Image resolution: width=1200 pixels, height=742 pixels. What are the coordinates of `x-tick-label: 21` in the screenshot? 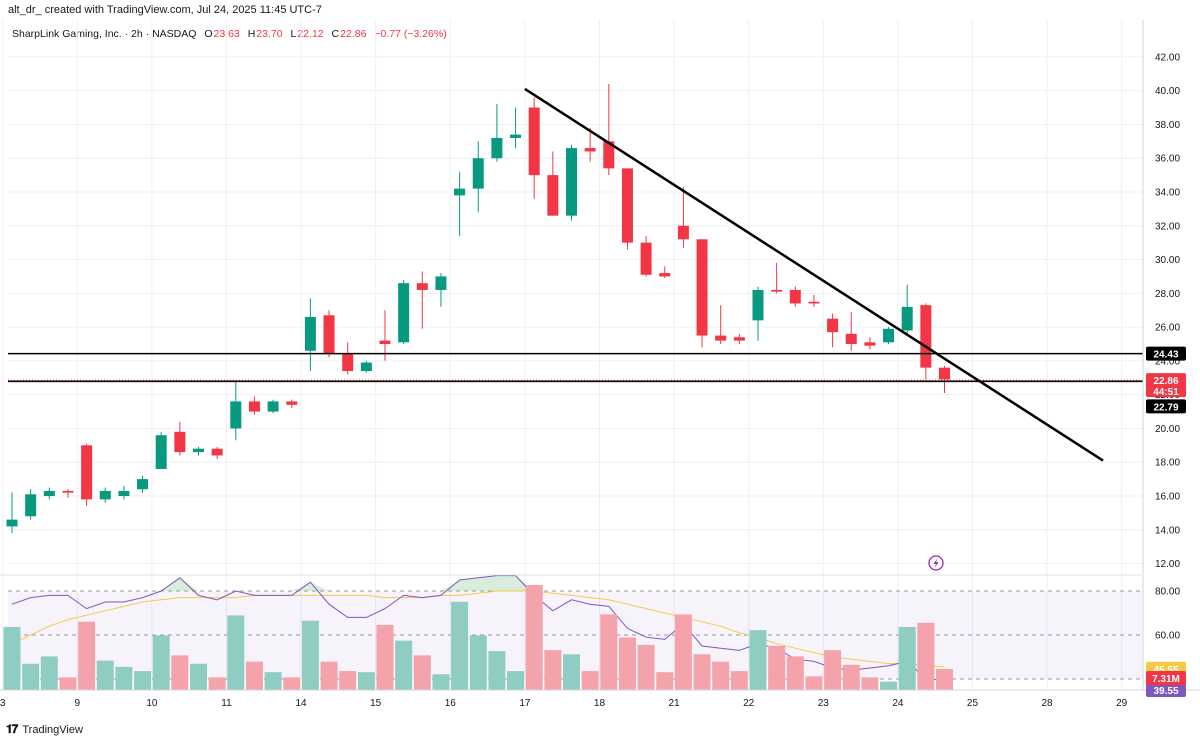 It's located at (675, 703).